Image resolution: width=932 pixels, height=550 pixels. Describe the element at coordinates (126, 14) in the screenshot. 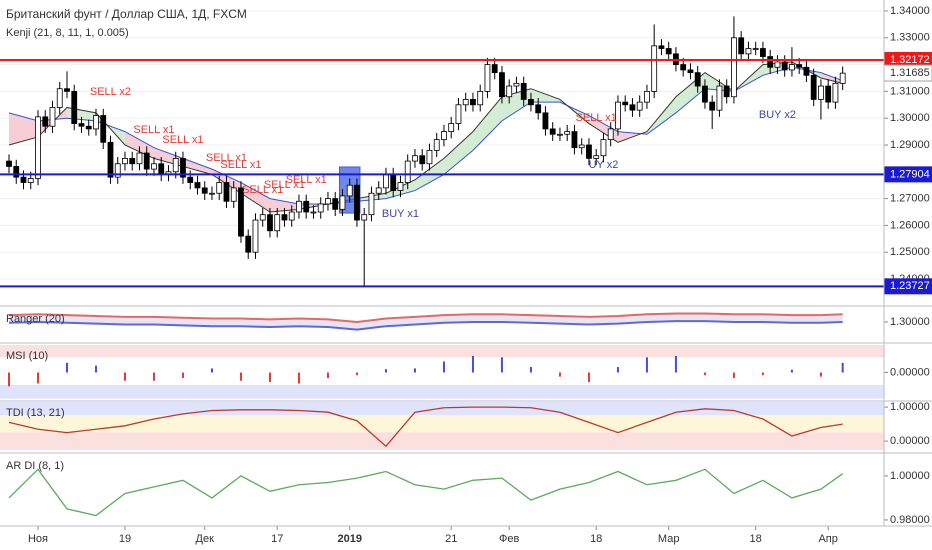

I see `symbol-title: Британский фунт / Доллар США, 1Д, FXCM` at that location.